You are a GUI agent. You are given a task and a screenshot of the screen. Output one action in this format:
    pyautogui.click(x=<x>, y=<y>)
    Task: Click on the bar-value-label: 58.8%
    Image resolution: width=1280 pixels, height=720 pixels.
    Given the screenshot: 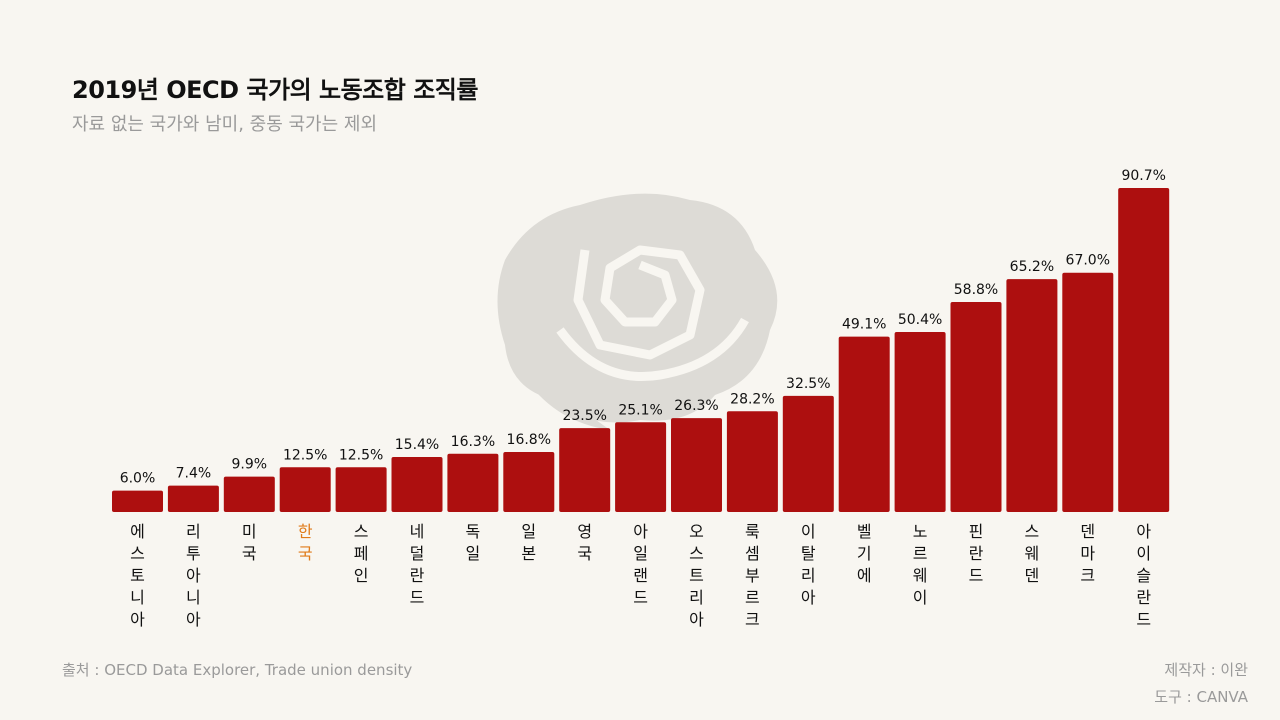 What is the action you would take?
    pyautogui.click(x=976, y=290)
    